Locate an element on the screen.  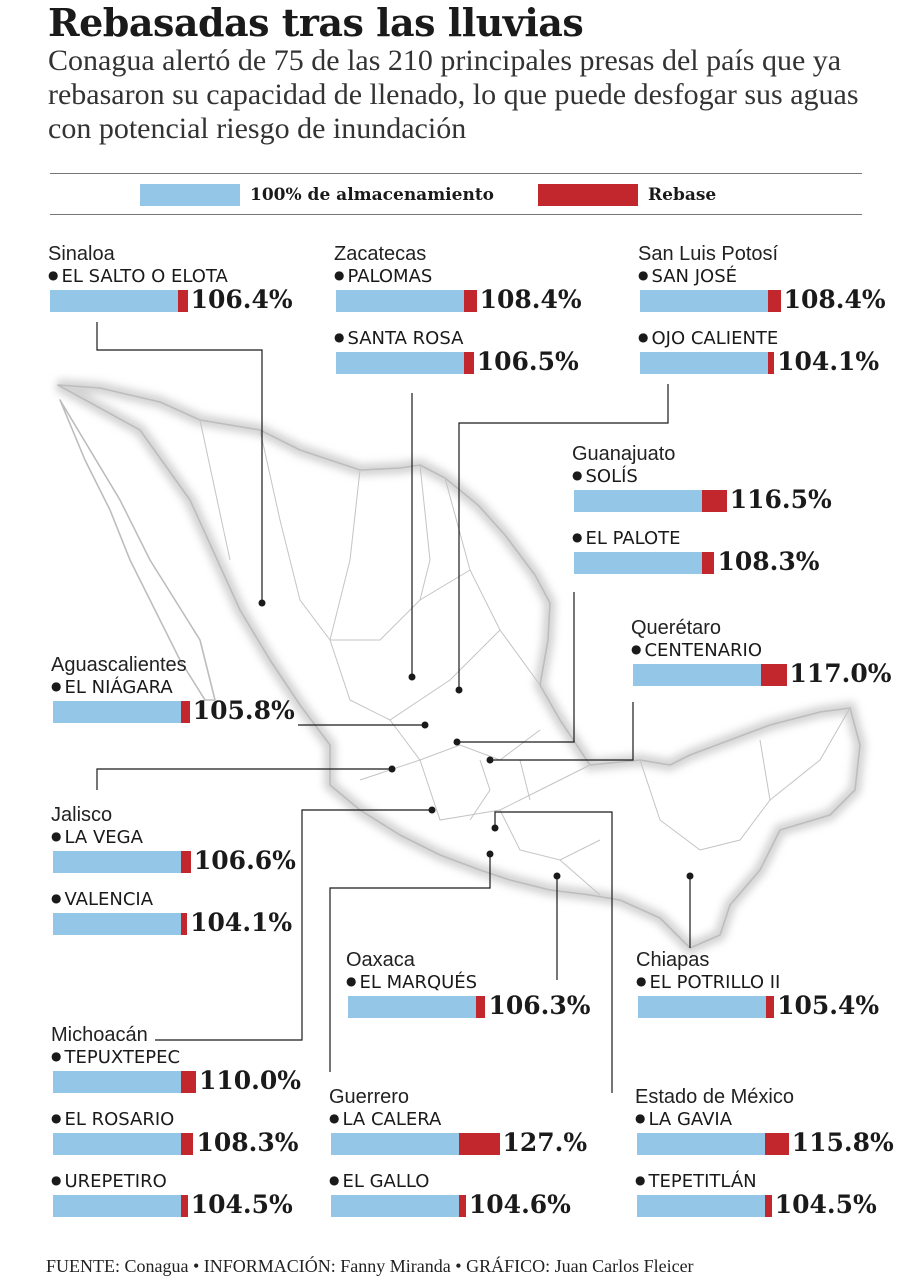
state-label: Querétaro is located at coordinates (676, 628).